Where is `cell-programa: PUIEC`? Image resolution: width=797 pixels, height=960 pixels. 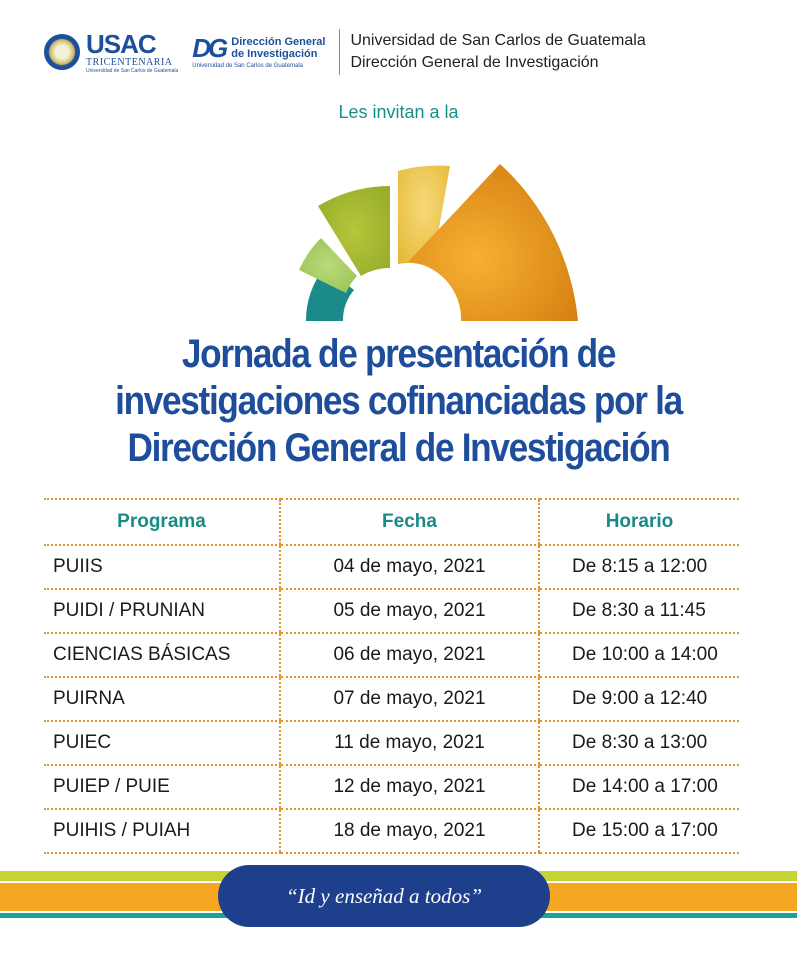
cell-programa: PUIEC is located at coordinates (162, 743).